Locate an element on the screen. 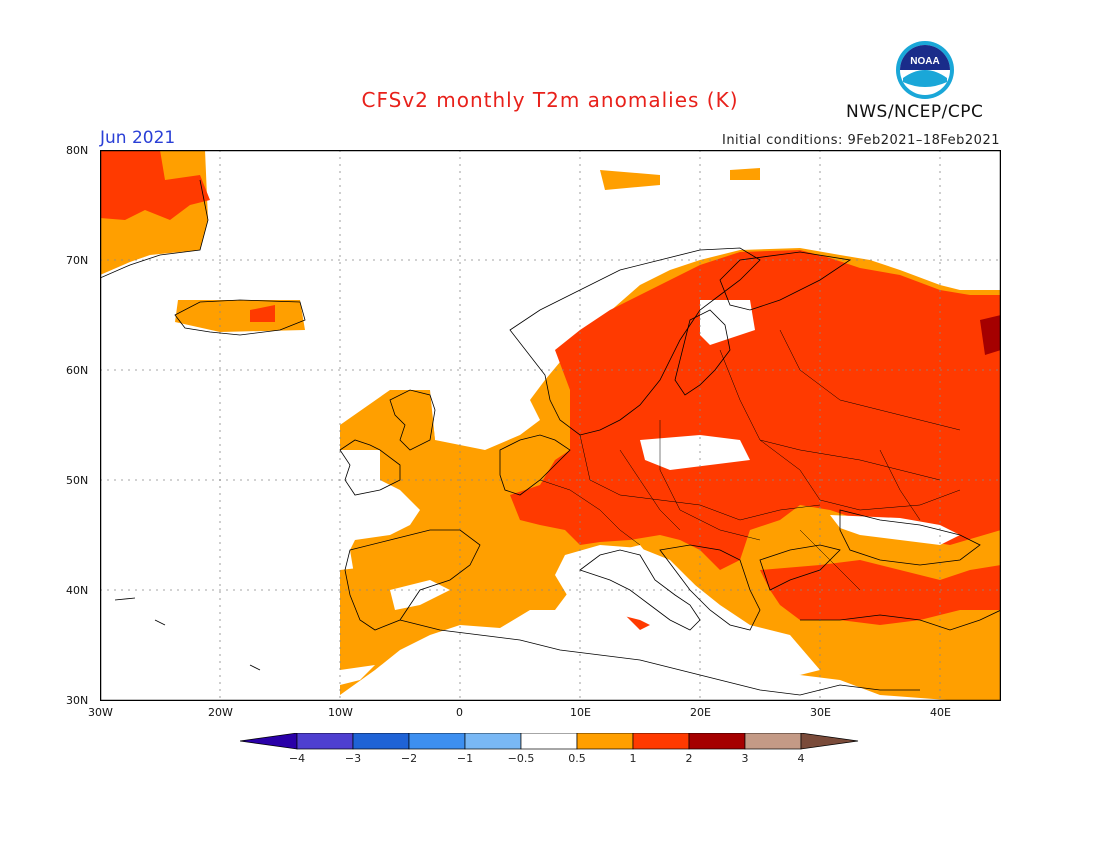  legend-tick-label: 3 is located at coordinates (745, 758).